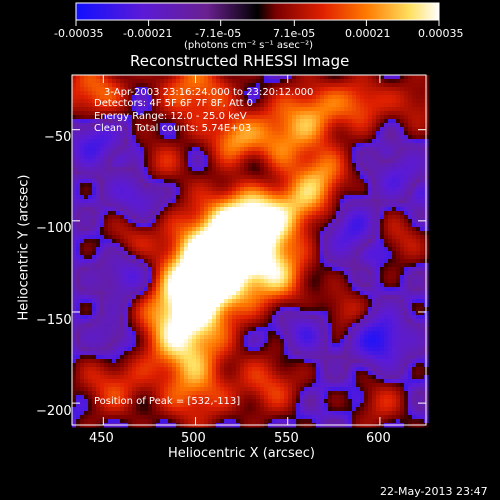  I want to click on colorbar-tick-label-3: 7.1e-05, so click(294, 33).